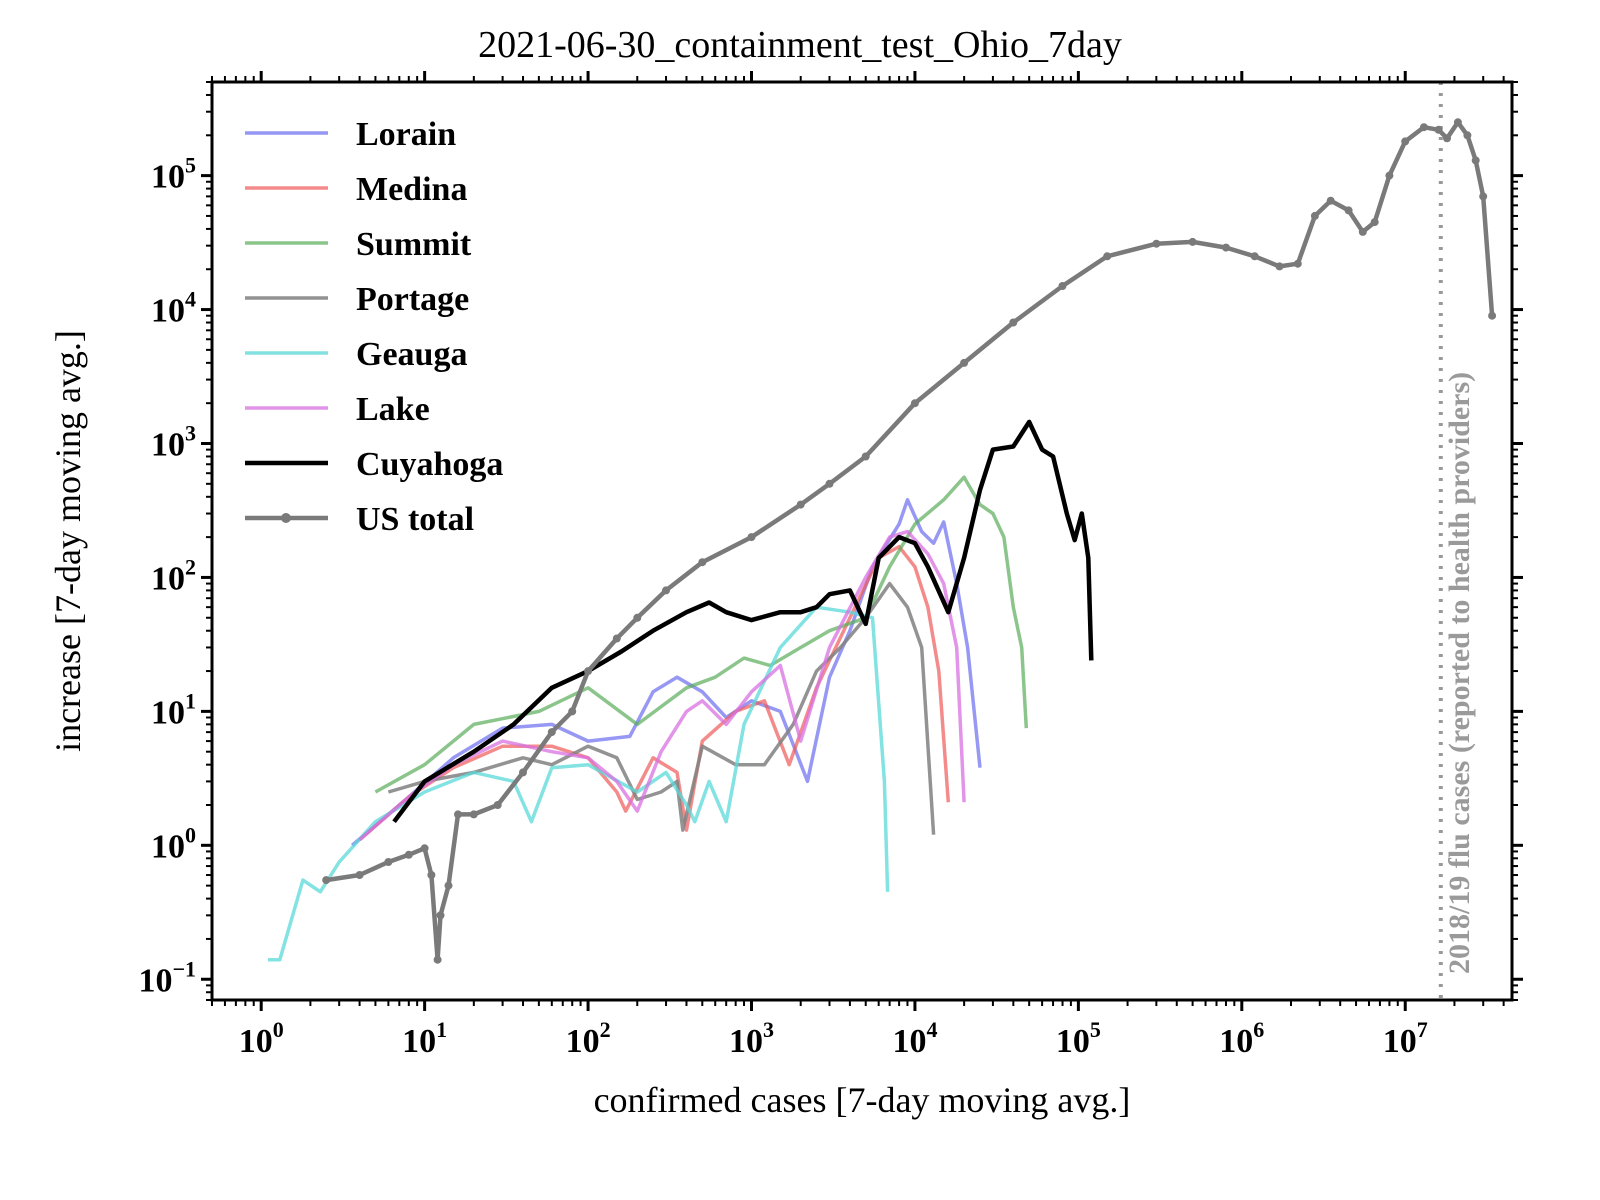 Image resolution: width=1600 pixels, height=1200 pixels. Describe the element at coordinates (914, 1038) in the screenshot. I see `x-tick-label: 10⁴` at that location.